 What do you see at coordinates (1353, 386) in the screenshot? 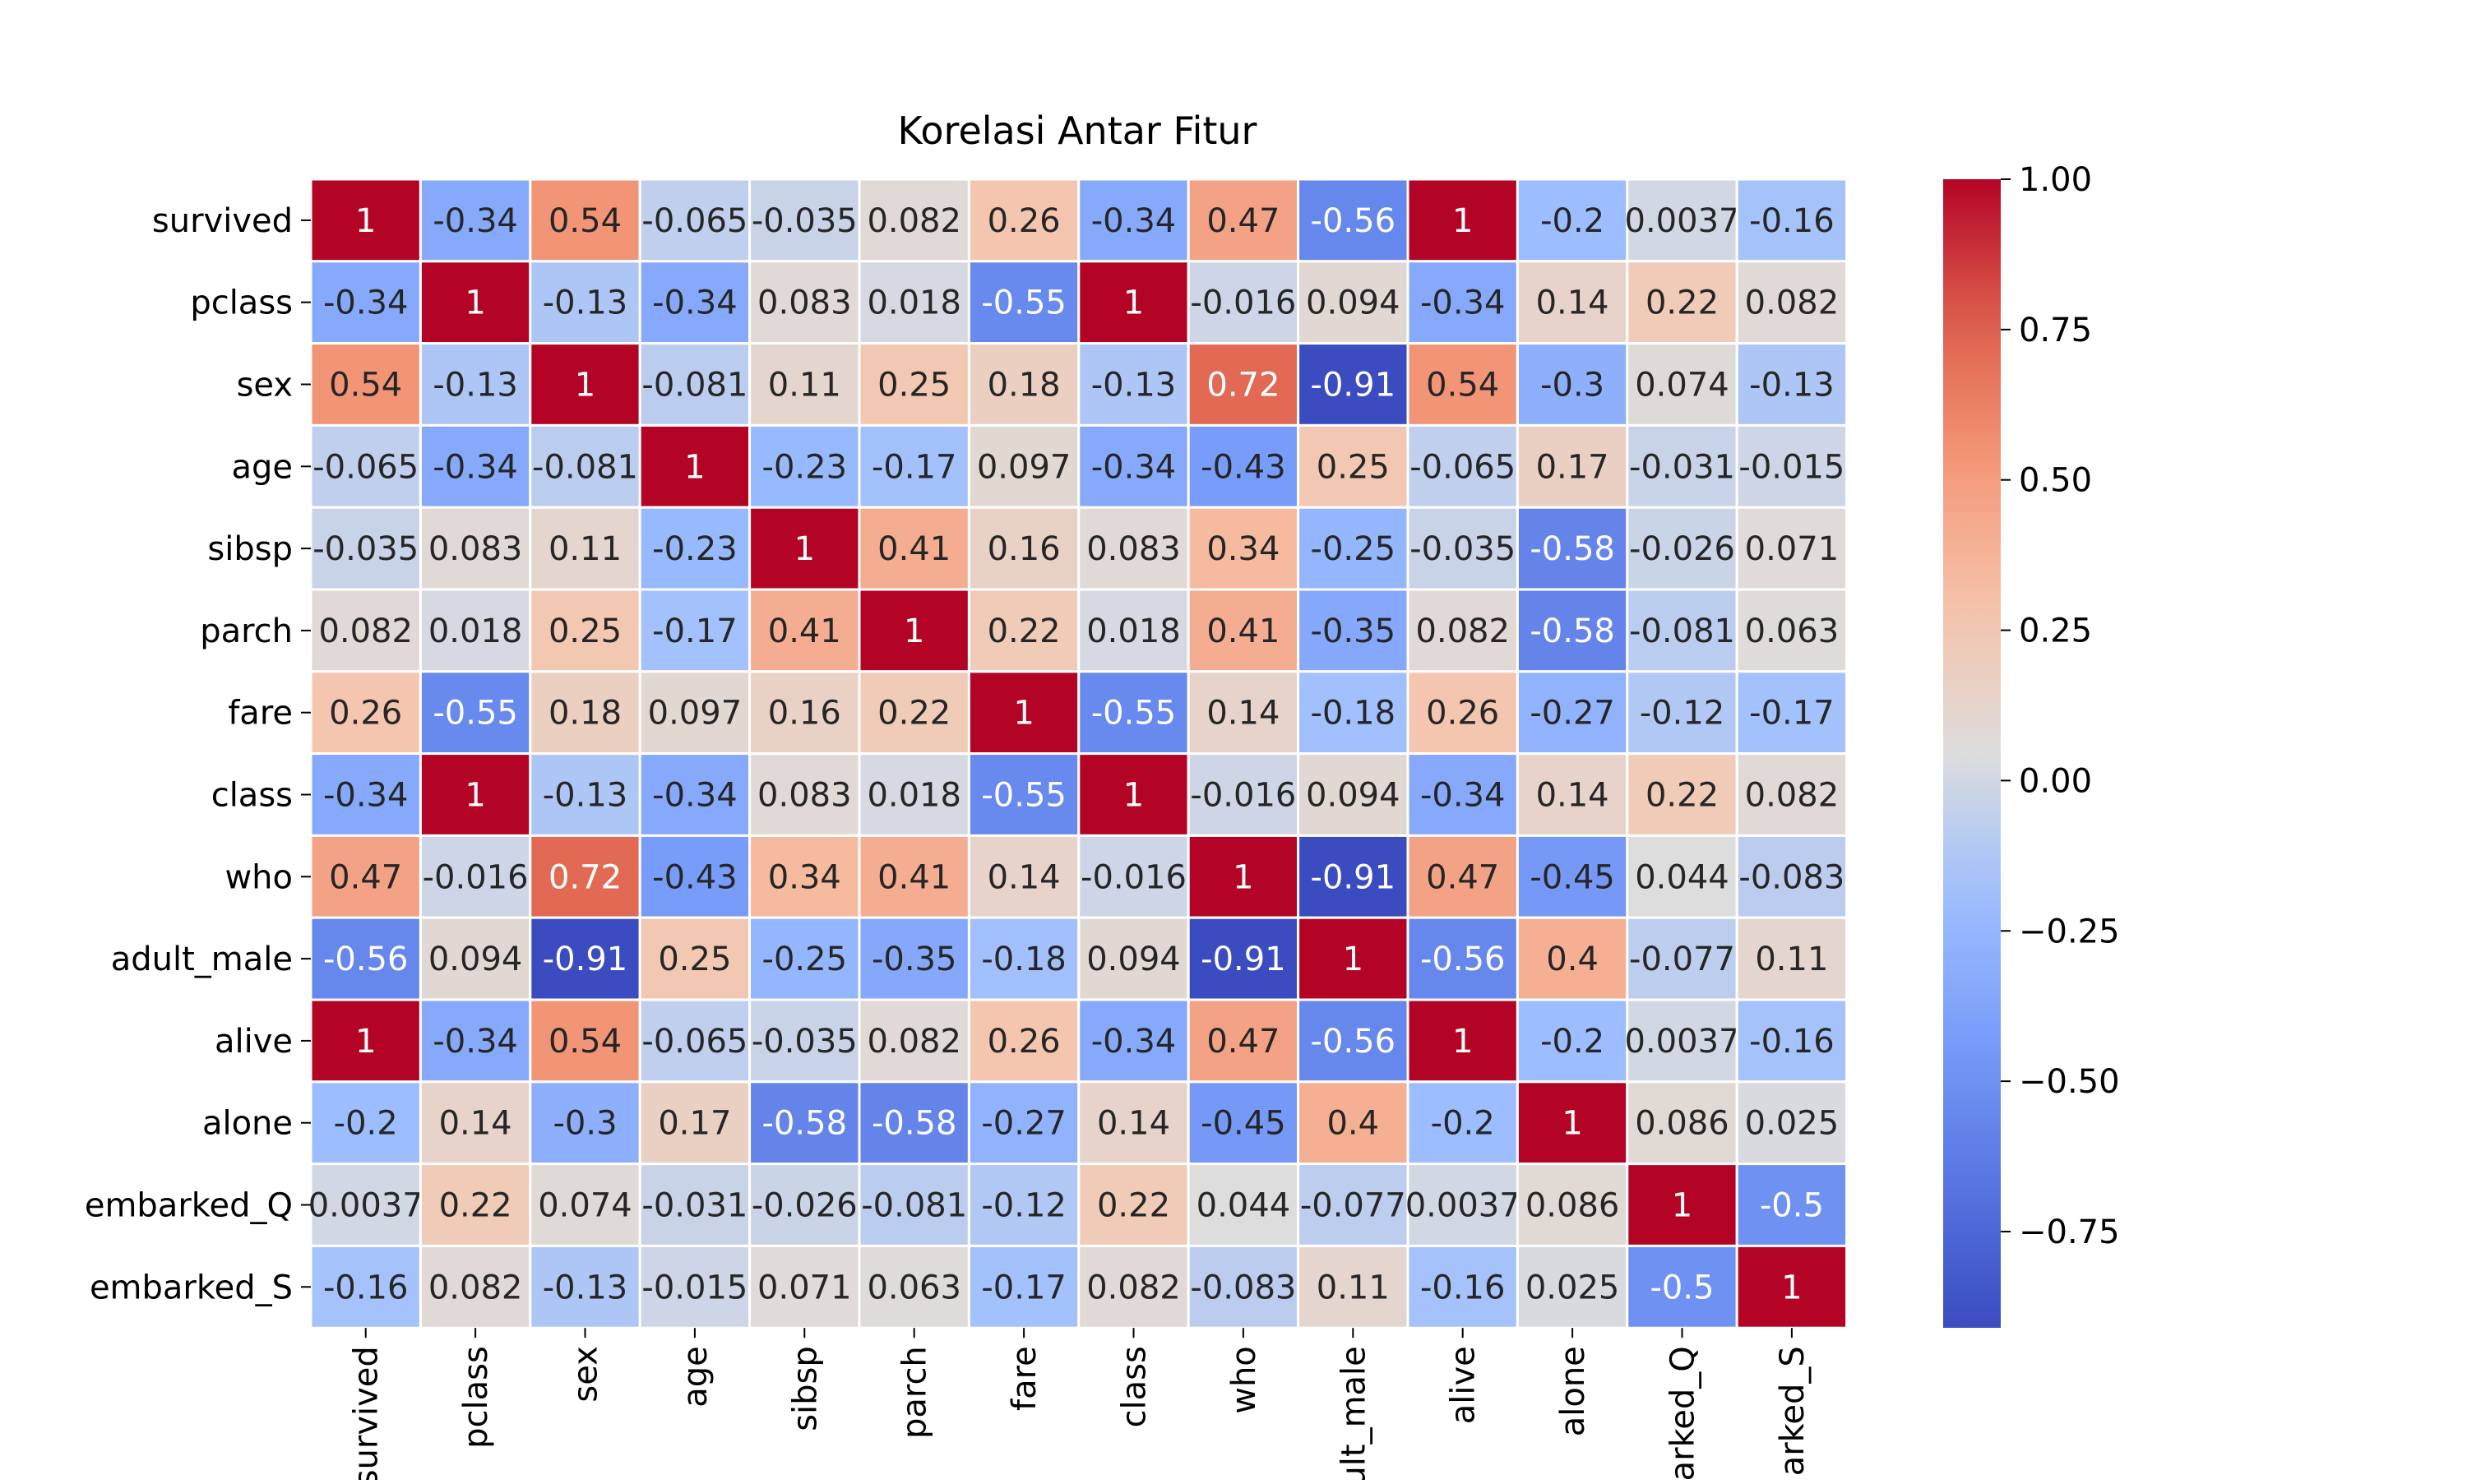
I see `cell-annotation: -0.91` at bounding box center [1353, 386].